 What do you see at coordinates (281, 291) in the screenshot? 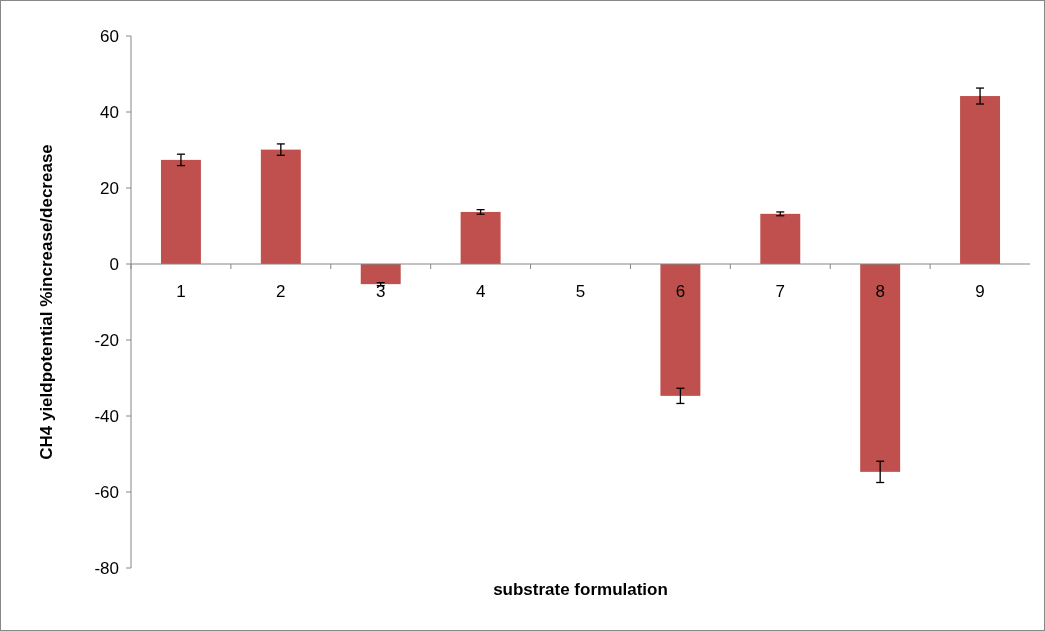
I see `x-tick-label: 2` at bounding box center [281, 291].